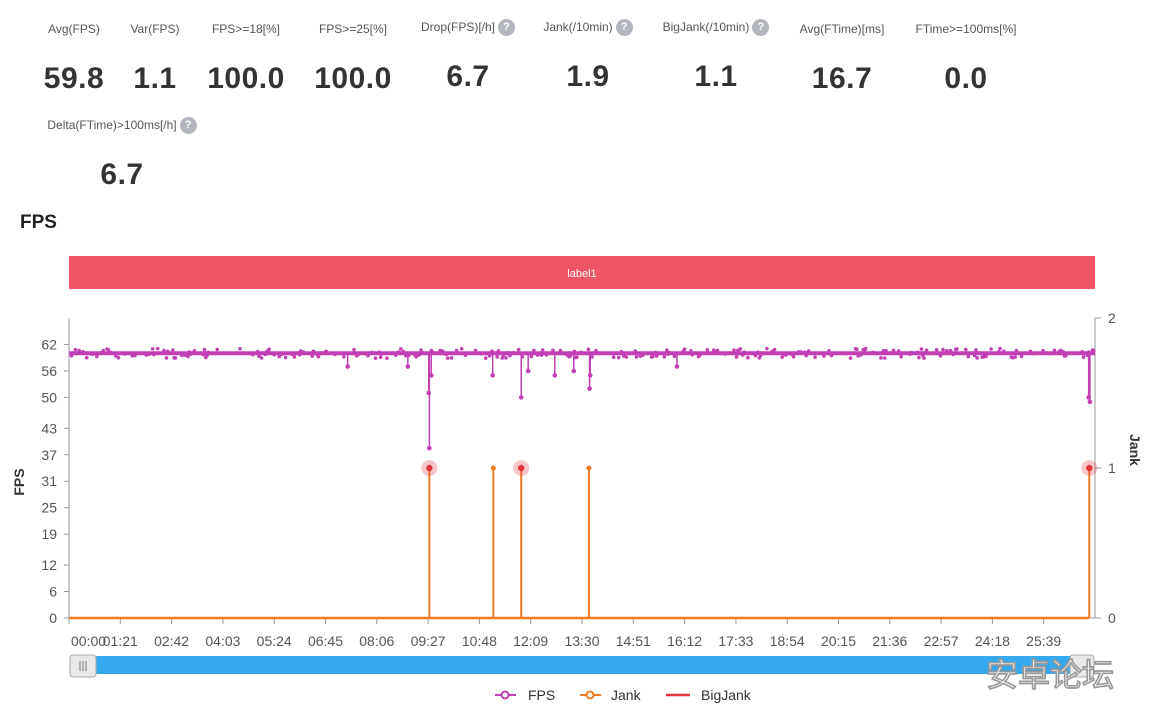  Describe the element at coordinates (155, 29) in the screenshot. I see `metric-label: Var(FPS)` at that location.